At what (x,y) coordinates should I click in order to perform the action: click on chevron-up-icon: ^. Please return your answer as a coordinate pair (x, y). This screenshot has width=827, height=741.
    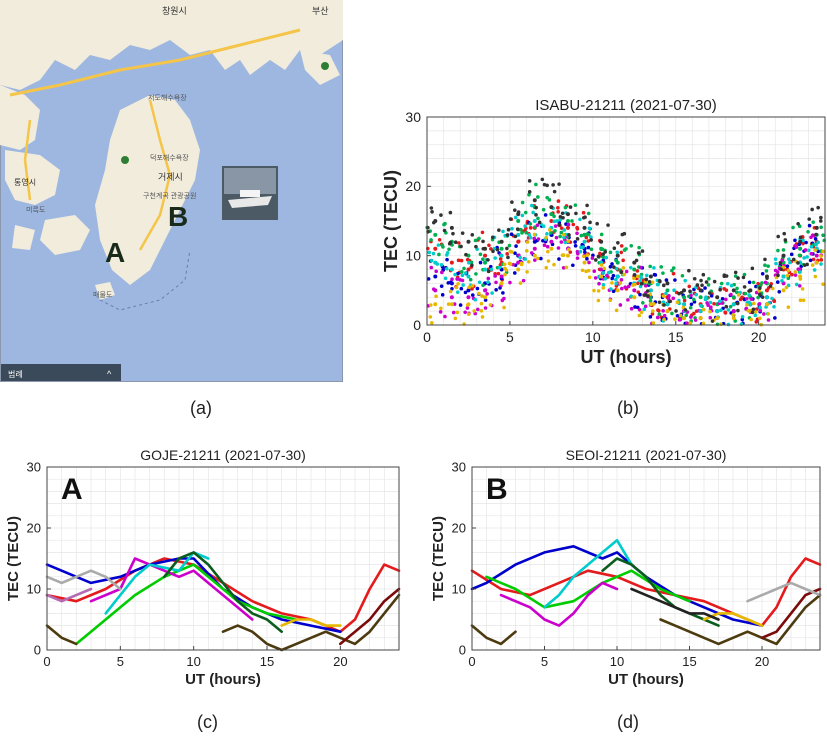
    Looking at the image, I should click on (109, 374).